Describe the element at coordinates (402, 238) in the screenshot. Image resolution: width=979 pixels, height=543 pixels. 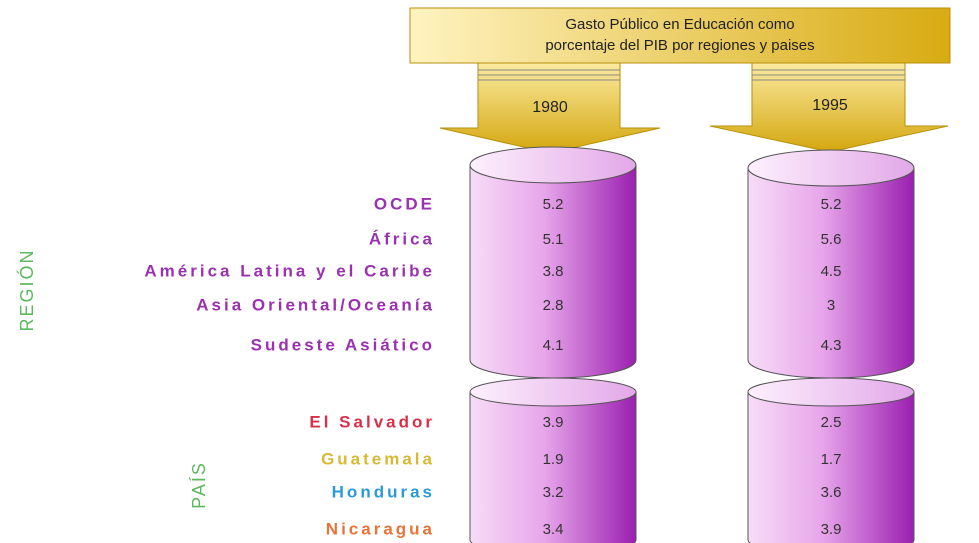
I see `row-label: África` at that location.